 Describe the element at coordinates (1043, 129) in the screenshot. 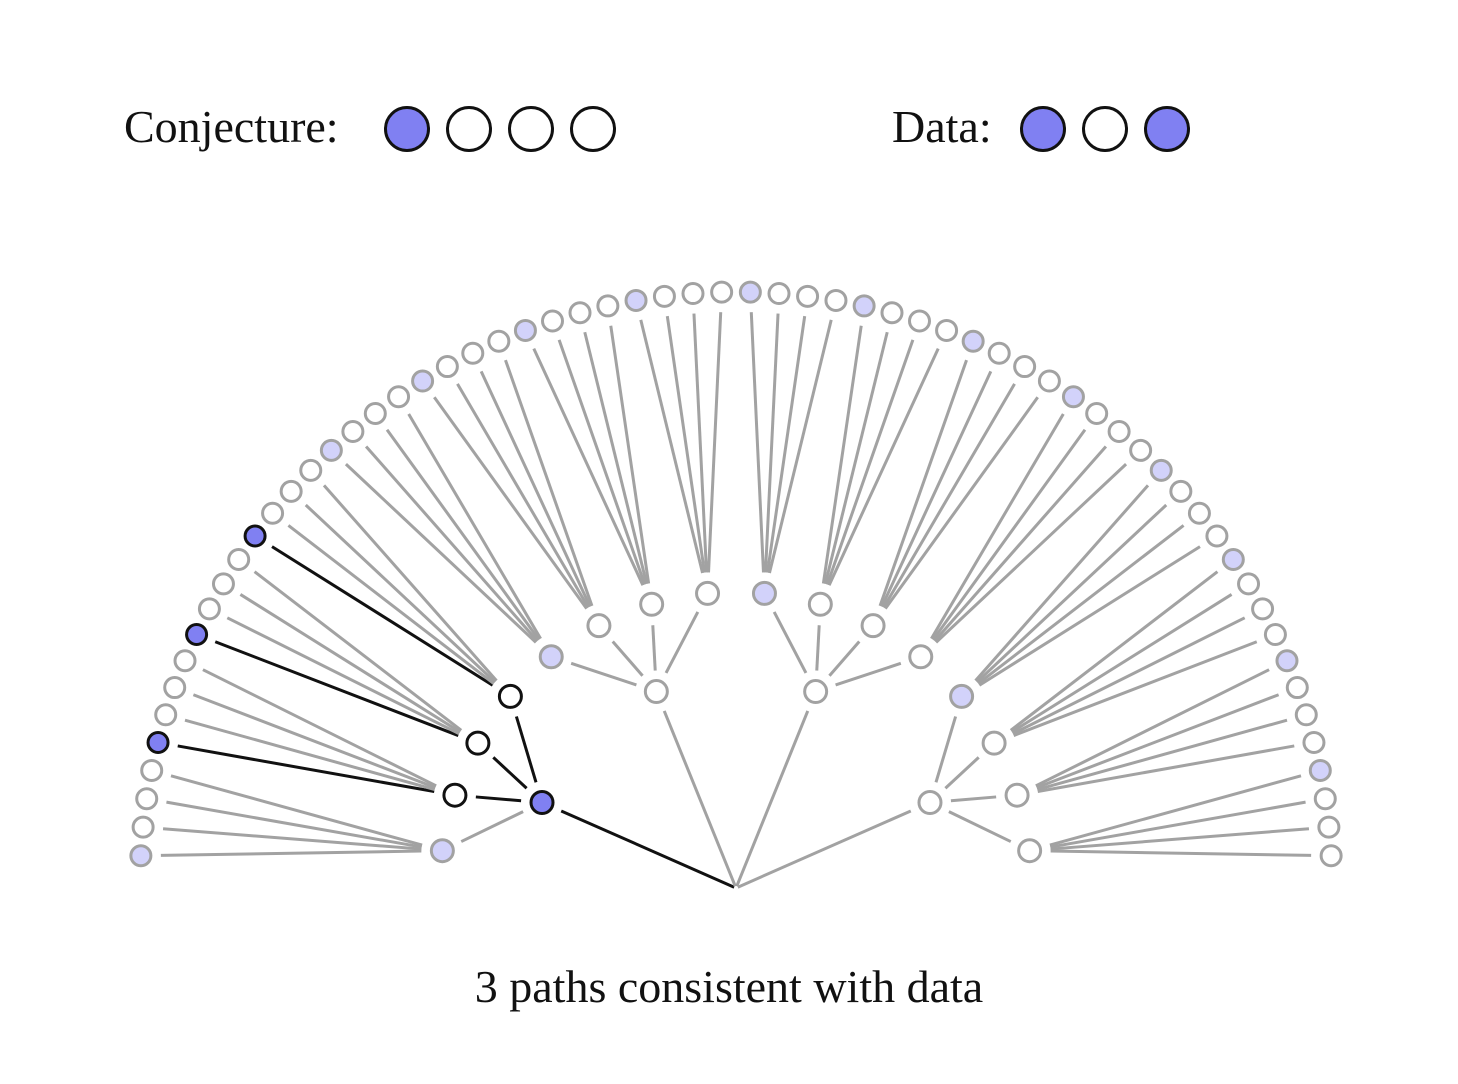

I see `data-marble-blue` at that location.